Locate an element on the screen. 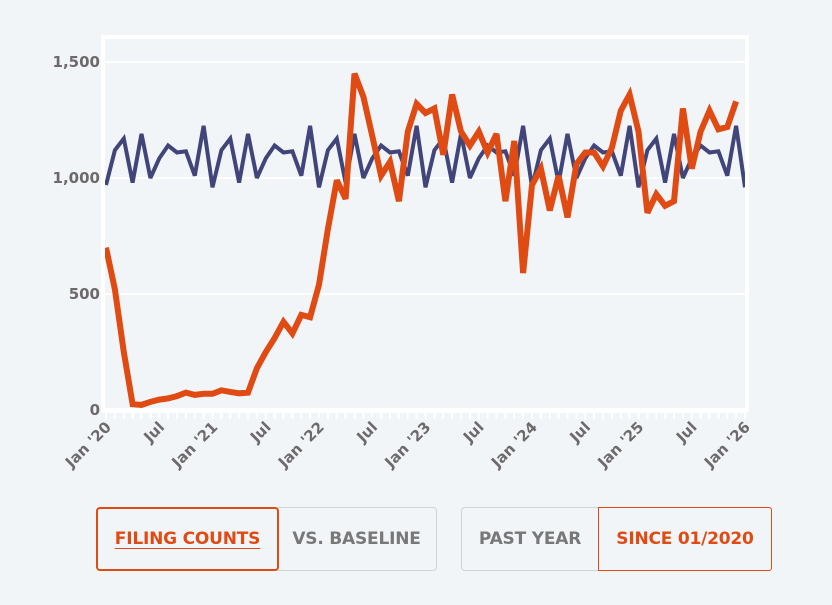  y-tick-label: 1,500 is located at coordinates (76, 62).